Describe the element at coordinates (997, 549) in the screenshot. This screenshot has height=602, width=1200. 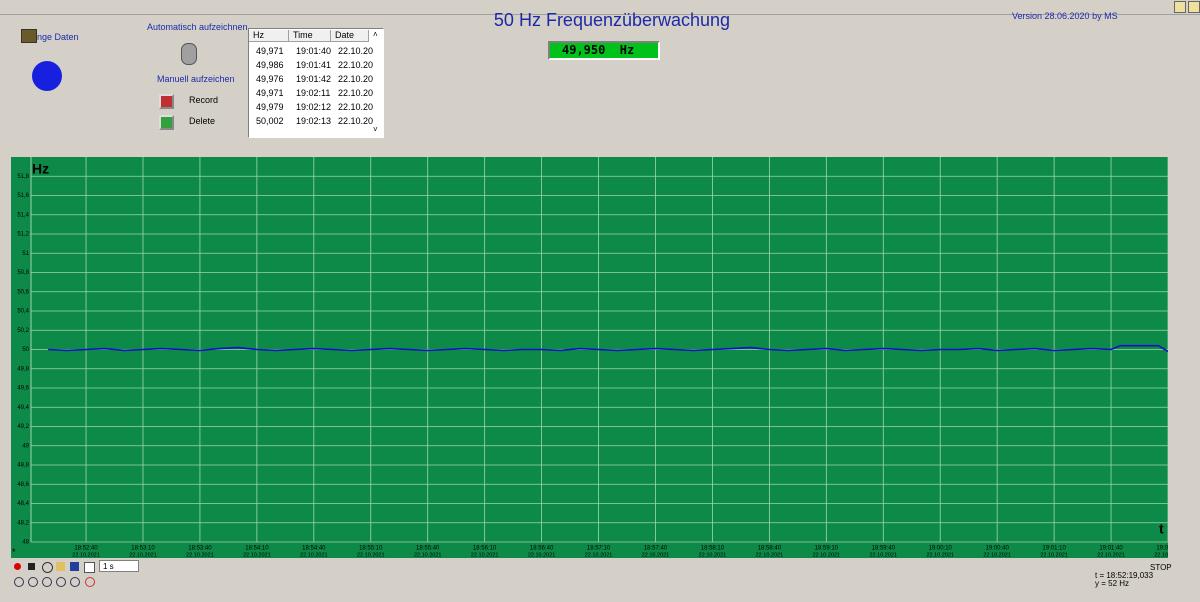
I see `x-tick-label: 19:00:40` at that location.